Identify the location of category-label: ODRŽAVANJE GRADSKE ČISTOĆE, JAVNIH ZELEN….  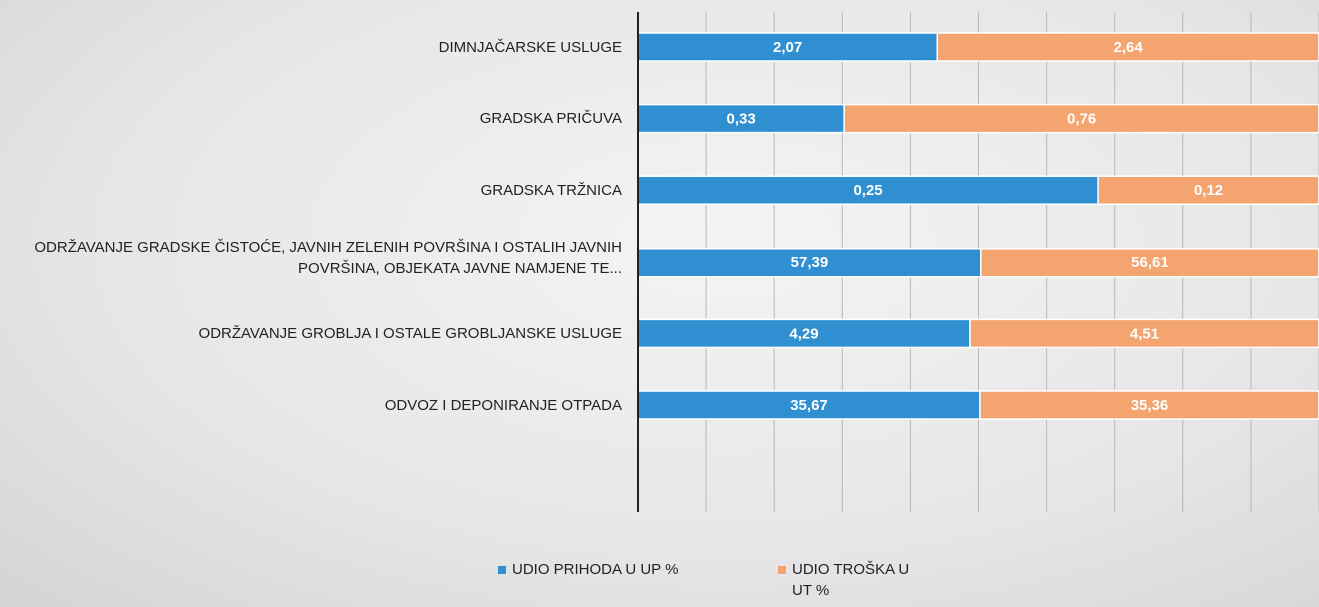
(328, 257).